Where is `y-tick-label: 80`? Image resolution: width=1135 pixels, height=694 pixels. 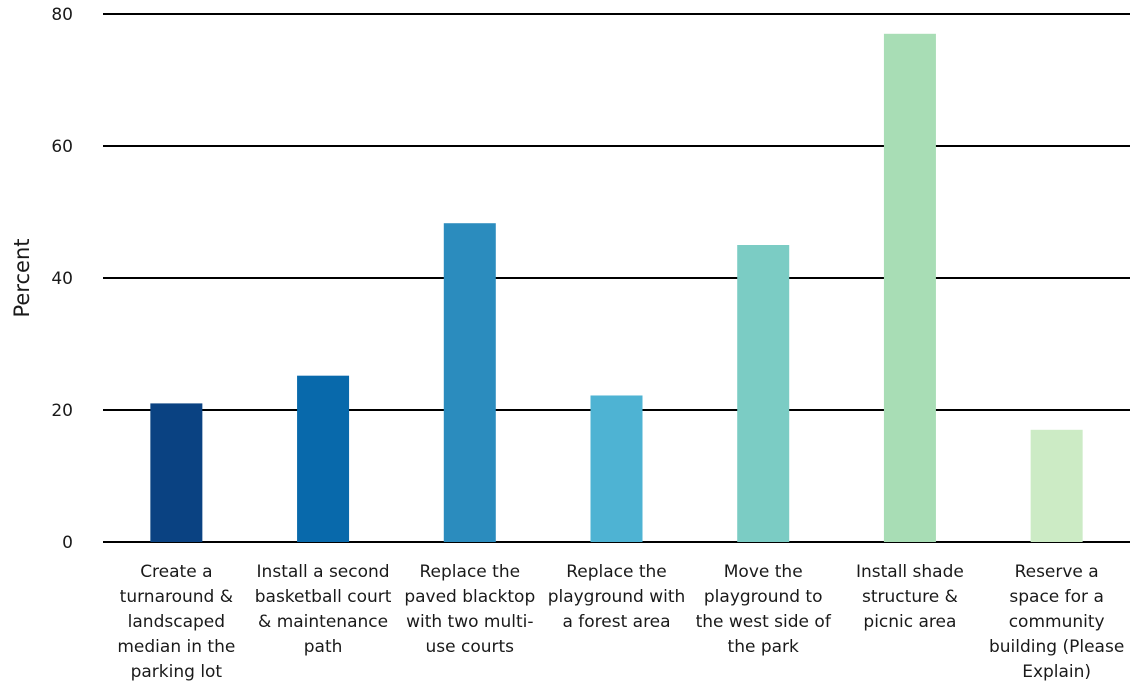 y-tick-label: 80 is located at coordinates (62, 15).